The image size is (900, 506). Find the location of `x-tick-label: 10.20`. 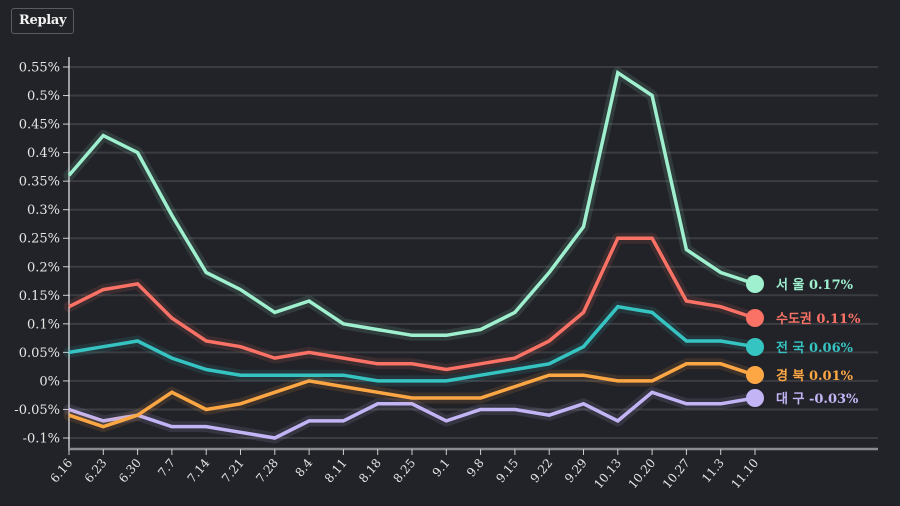

x-tick-label: 10.20 is located at coordinates (642, 473).